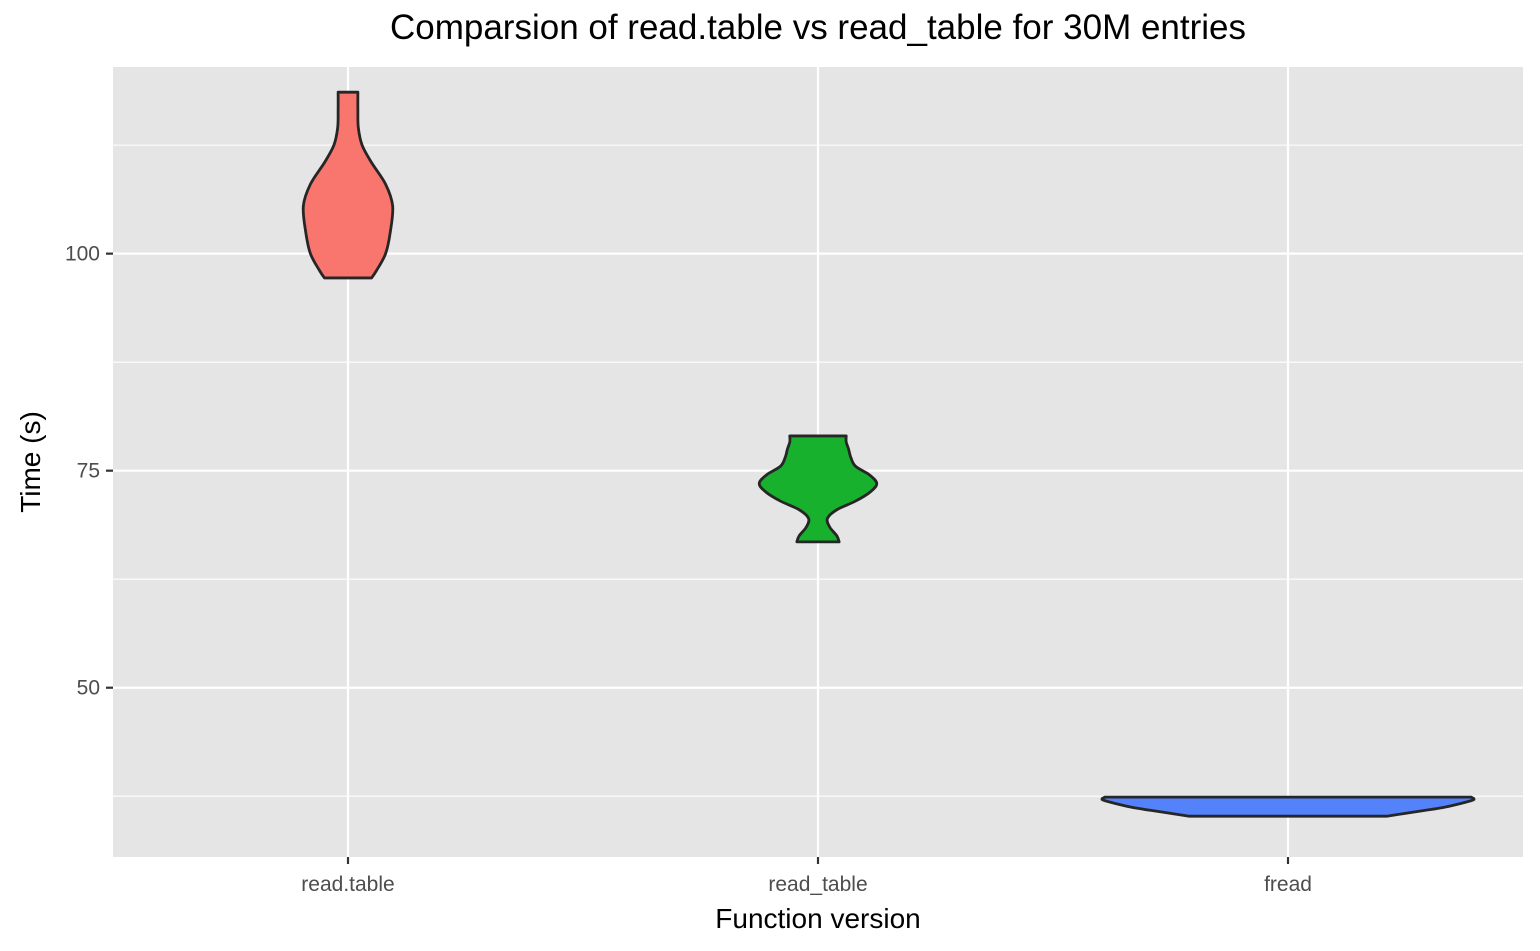 The width and height of the screenshot is (1540, 951). What do you see at coordinates (1288, 806) in the screenshot?
I see `violin-fread` at bounding box center [1288, 806].